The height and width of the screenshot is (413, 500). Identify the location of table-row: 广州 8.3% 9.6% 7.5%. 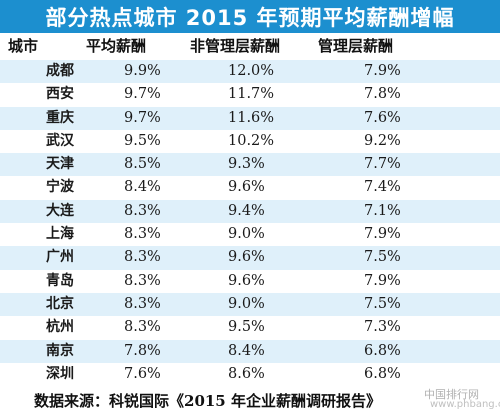
(250, 258).